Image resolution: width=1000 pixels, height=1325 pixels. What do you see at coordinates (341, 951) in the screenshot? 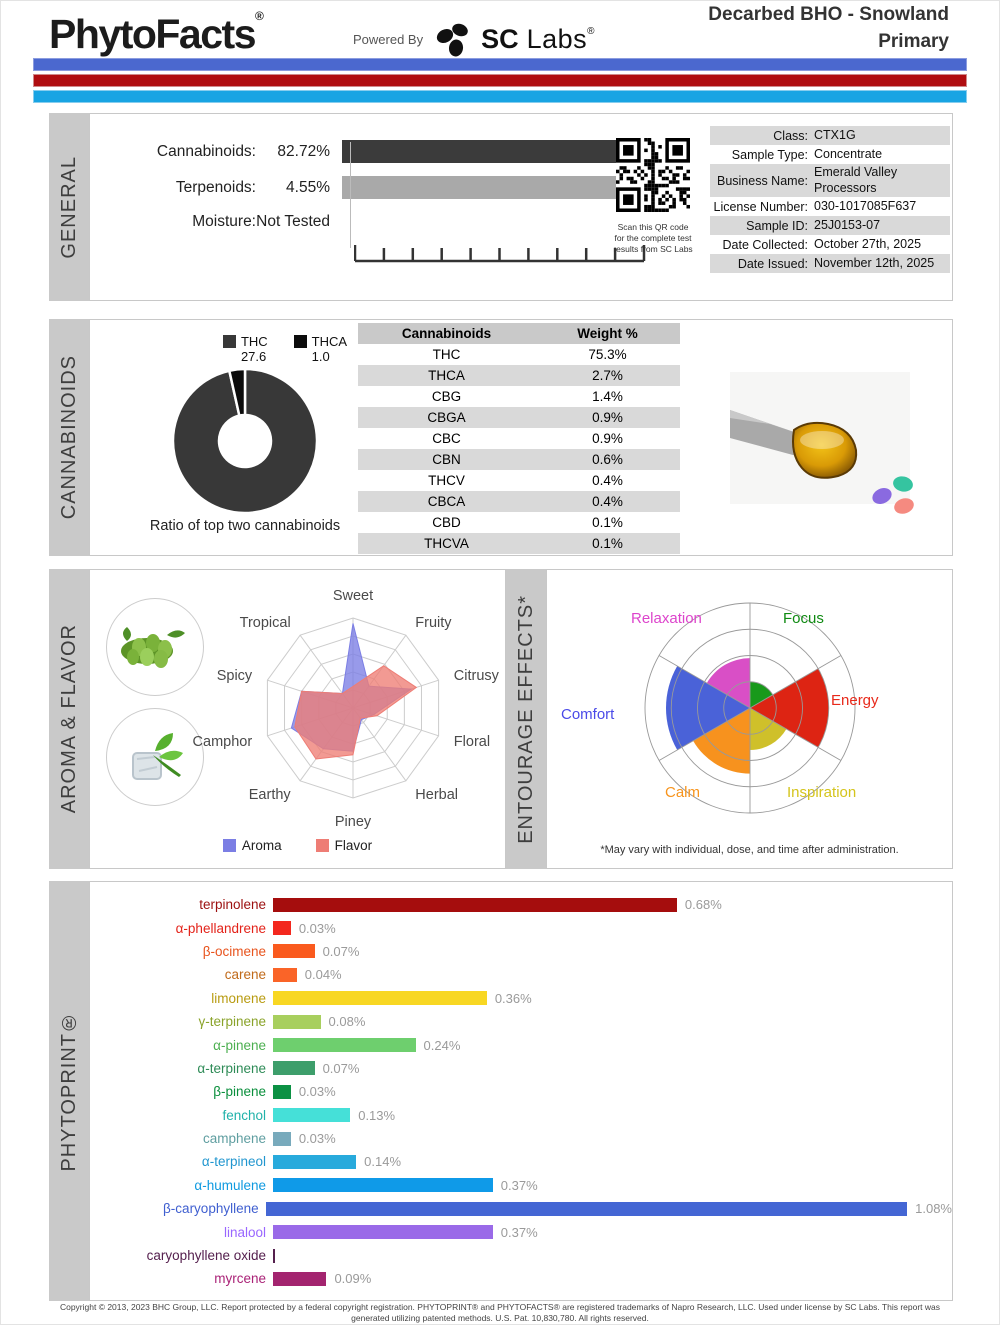
I see `terpene-value: 0.07%` at bounding box center [341, 951].